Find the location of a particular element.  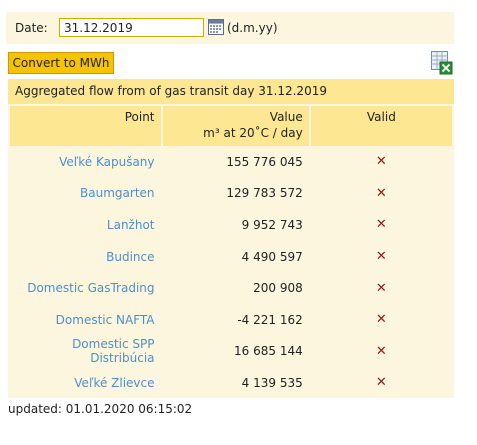

table-row: Budince 4 490 597 ✕ is located at coordinates (231, 257).